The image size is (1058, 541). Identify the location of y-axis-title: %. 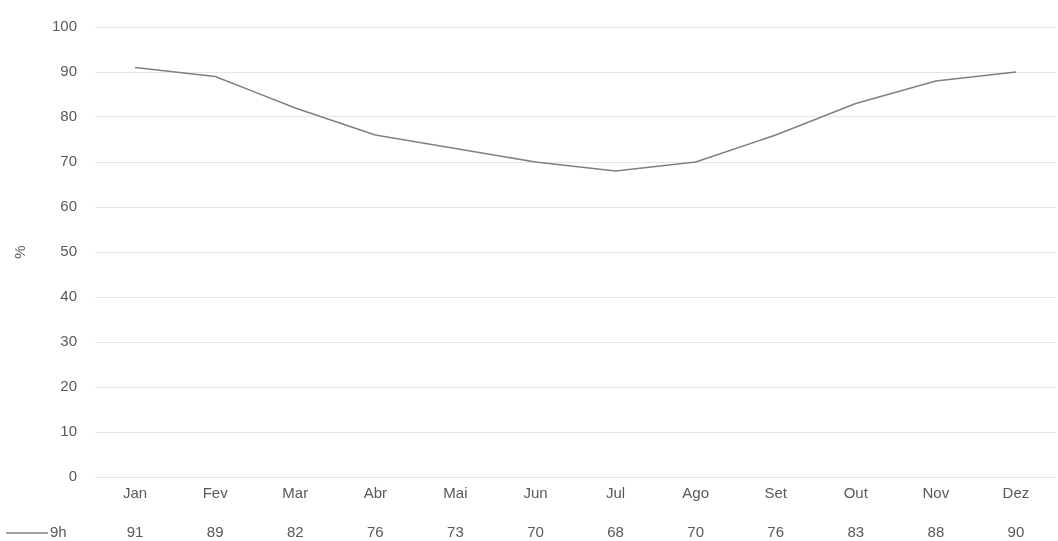
(20, 252).